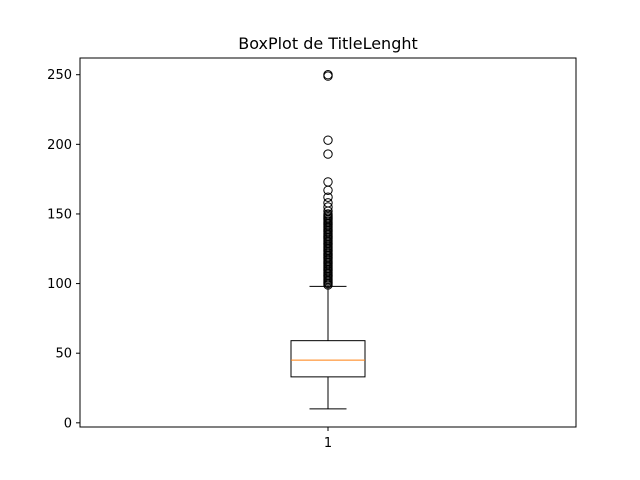  I want to click on box-group, so click(328, 347).